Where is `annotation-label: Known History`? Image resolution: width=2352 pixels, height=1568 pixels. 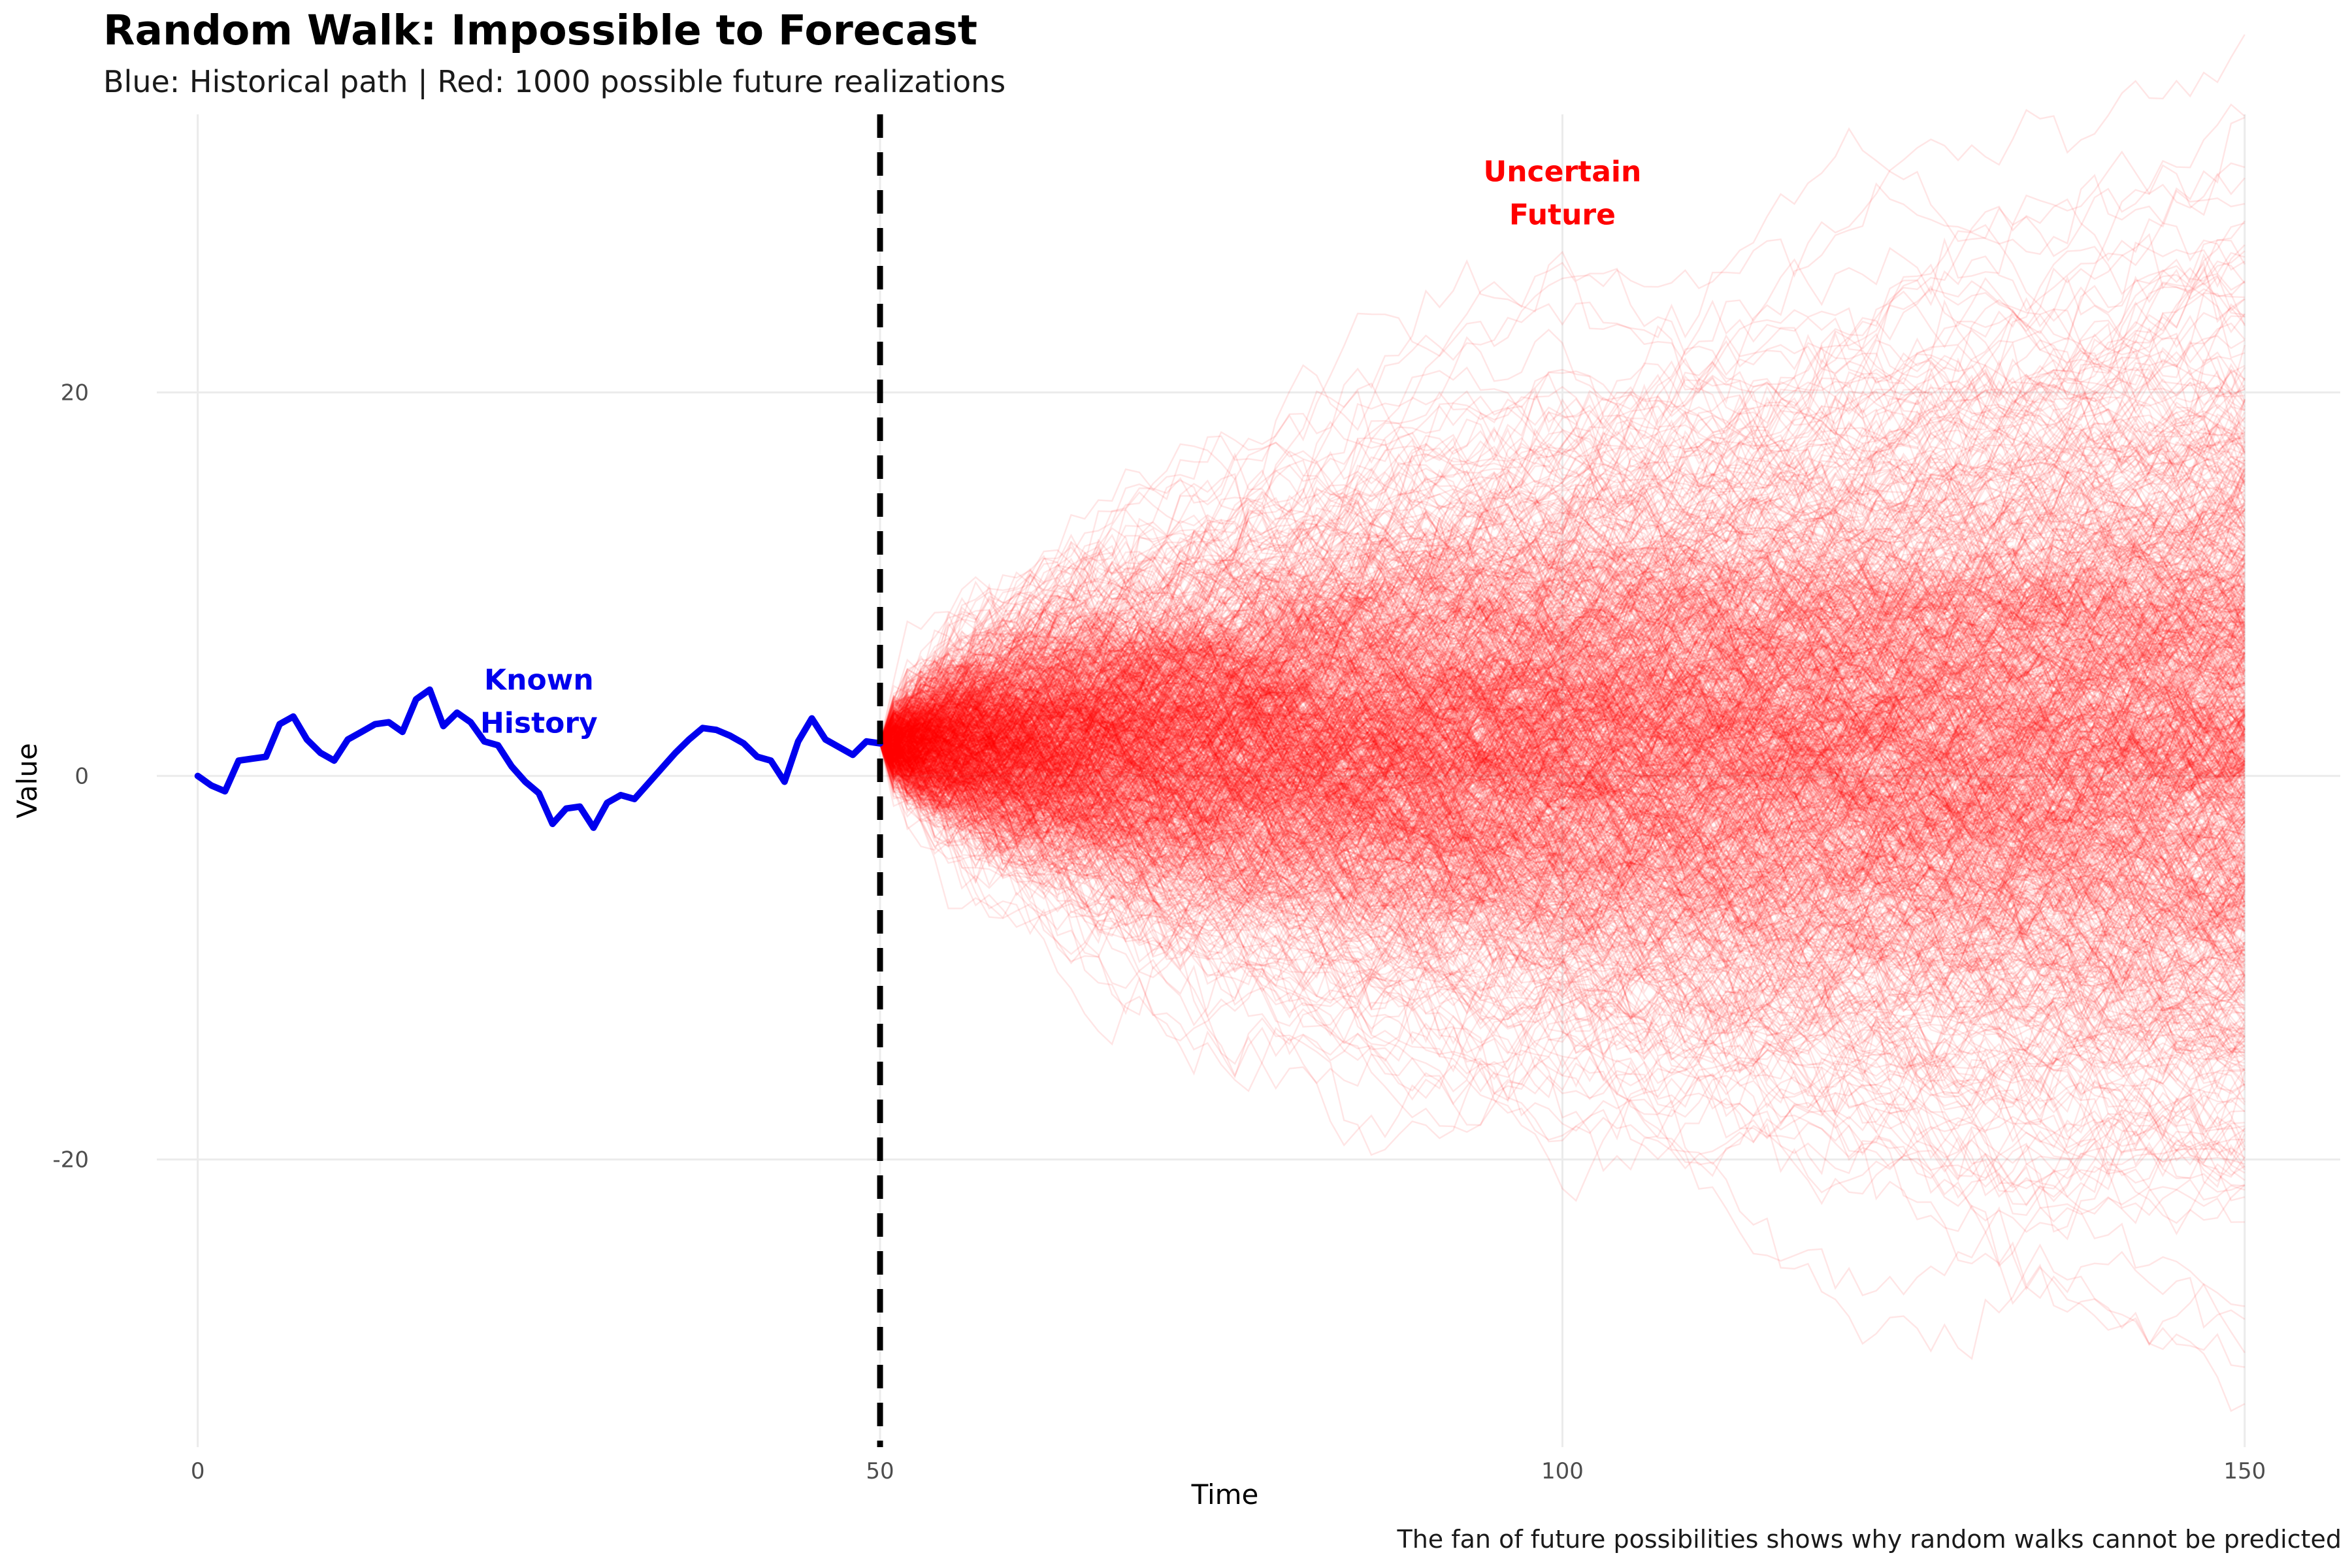
annotation-label: Known History is located at coordinates (539, 702).